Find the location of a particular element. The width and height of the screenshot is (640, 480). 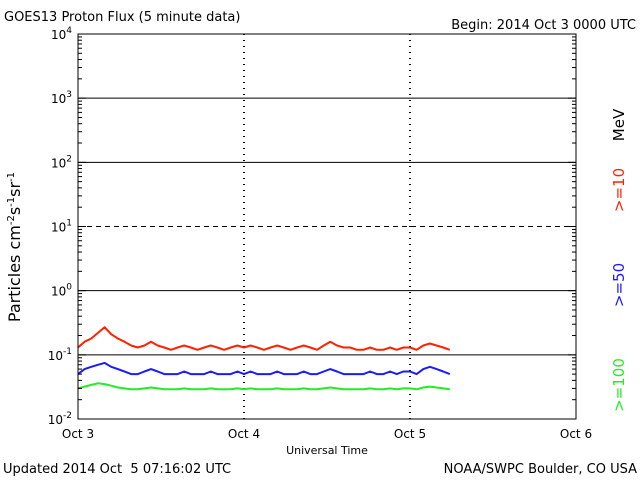

y-tick-exponent: 1 is located at coordinates (69, 224).